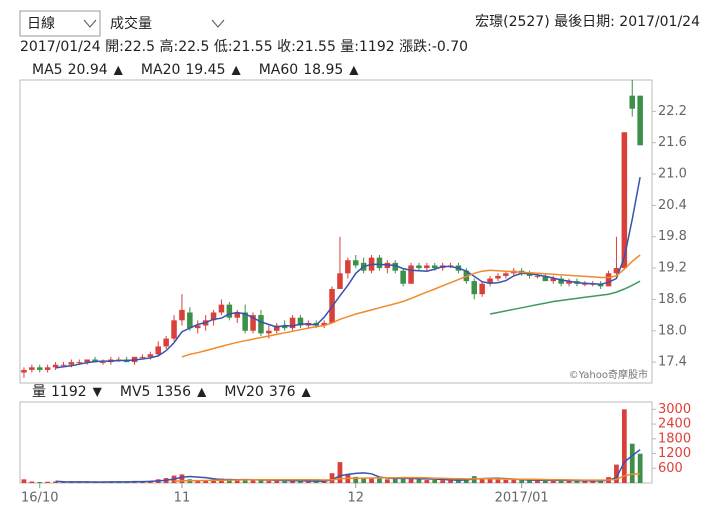 The height and width of the screenshot is (521, 720). Describe the element at coordinates (672, 111) in the screenshot. I see `y-tick-label: 22.2` at that location.